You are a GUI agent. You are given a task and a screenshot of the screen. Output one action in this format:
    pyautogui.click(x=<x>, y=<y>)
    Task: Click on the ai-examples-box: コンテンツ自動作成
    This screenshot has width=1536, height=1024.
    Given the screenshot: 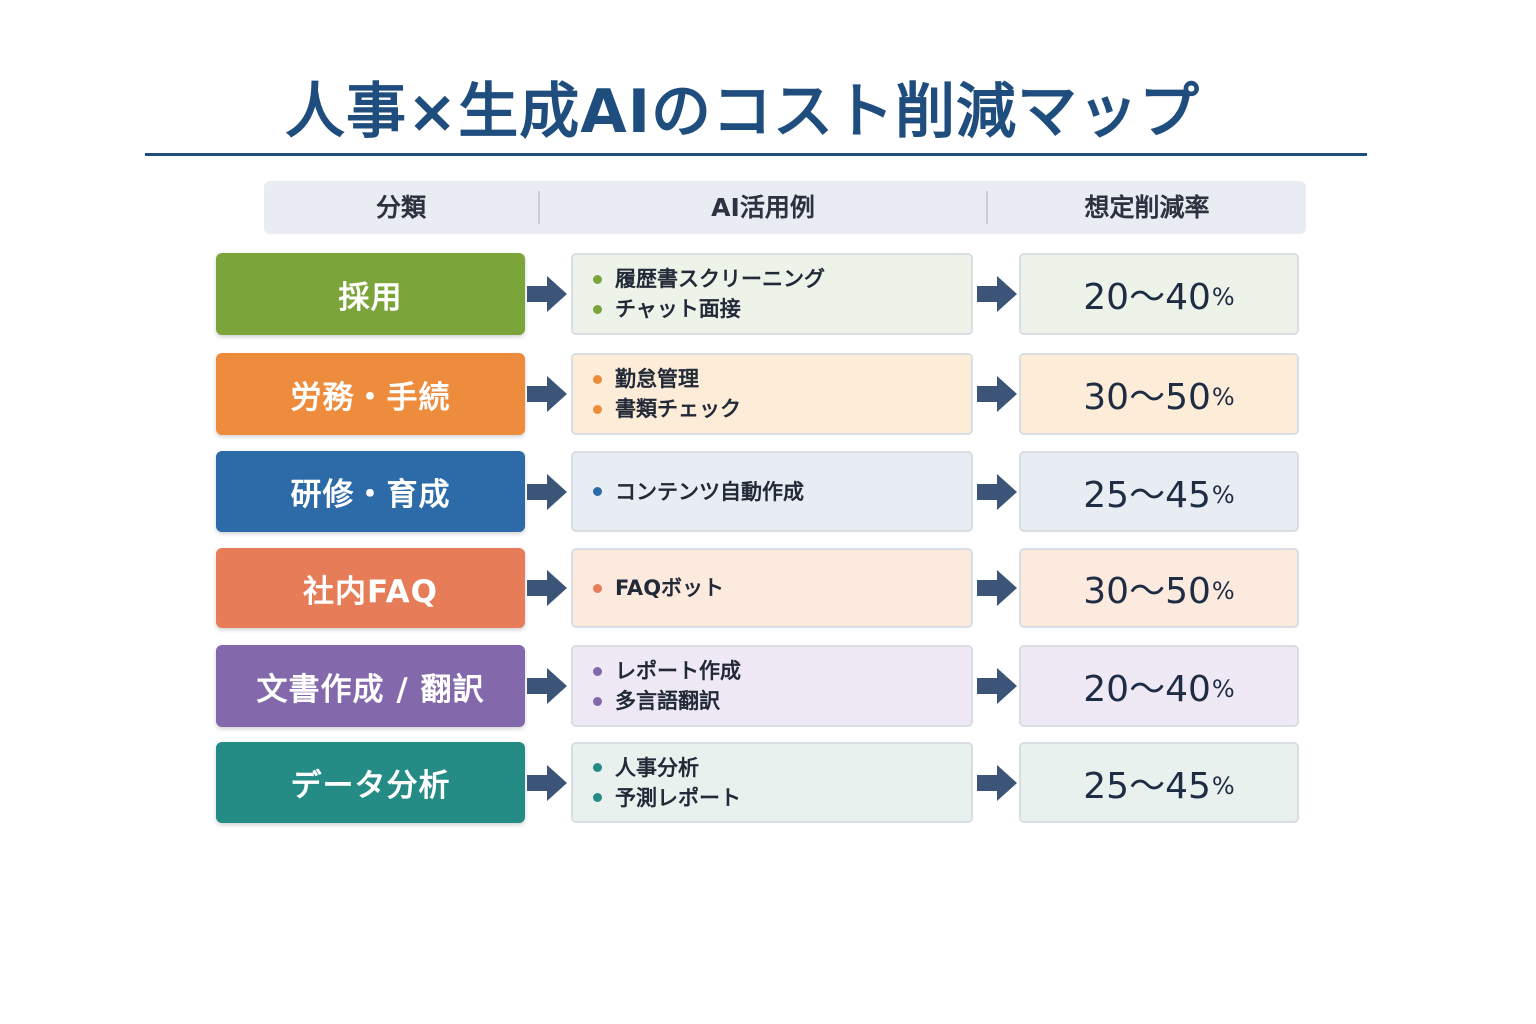 What is the action you would take?
    pyautogui.click(x=772, y=491)
    